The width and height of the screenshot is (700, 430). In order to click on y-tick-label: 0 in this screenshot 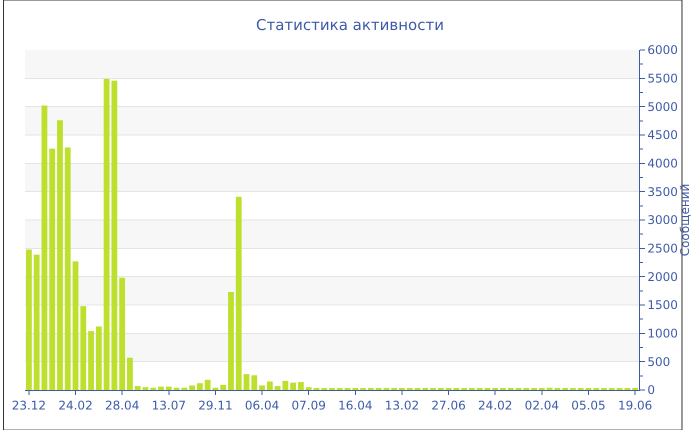, I will do `click(651, 390)`.